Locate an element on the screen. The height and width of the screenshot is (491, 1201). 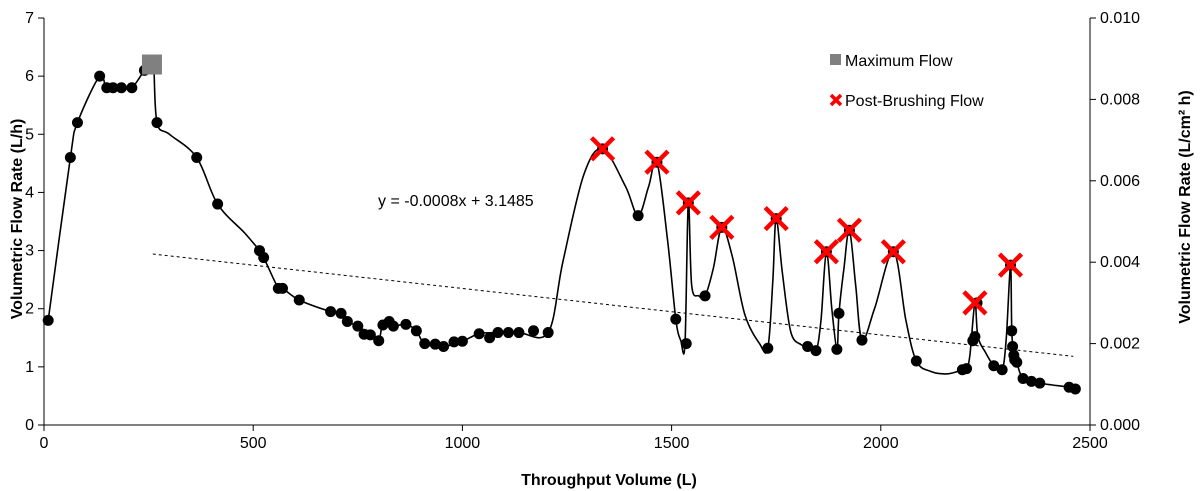
y-tick-label: 0 is located at coordinates (29, 425).